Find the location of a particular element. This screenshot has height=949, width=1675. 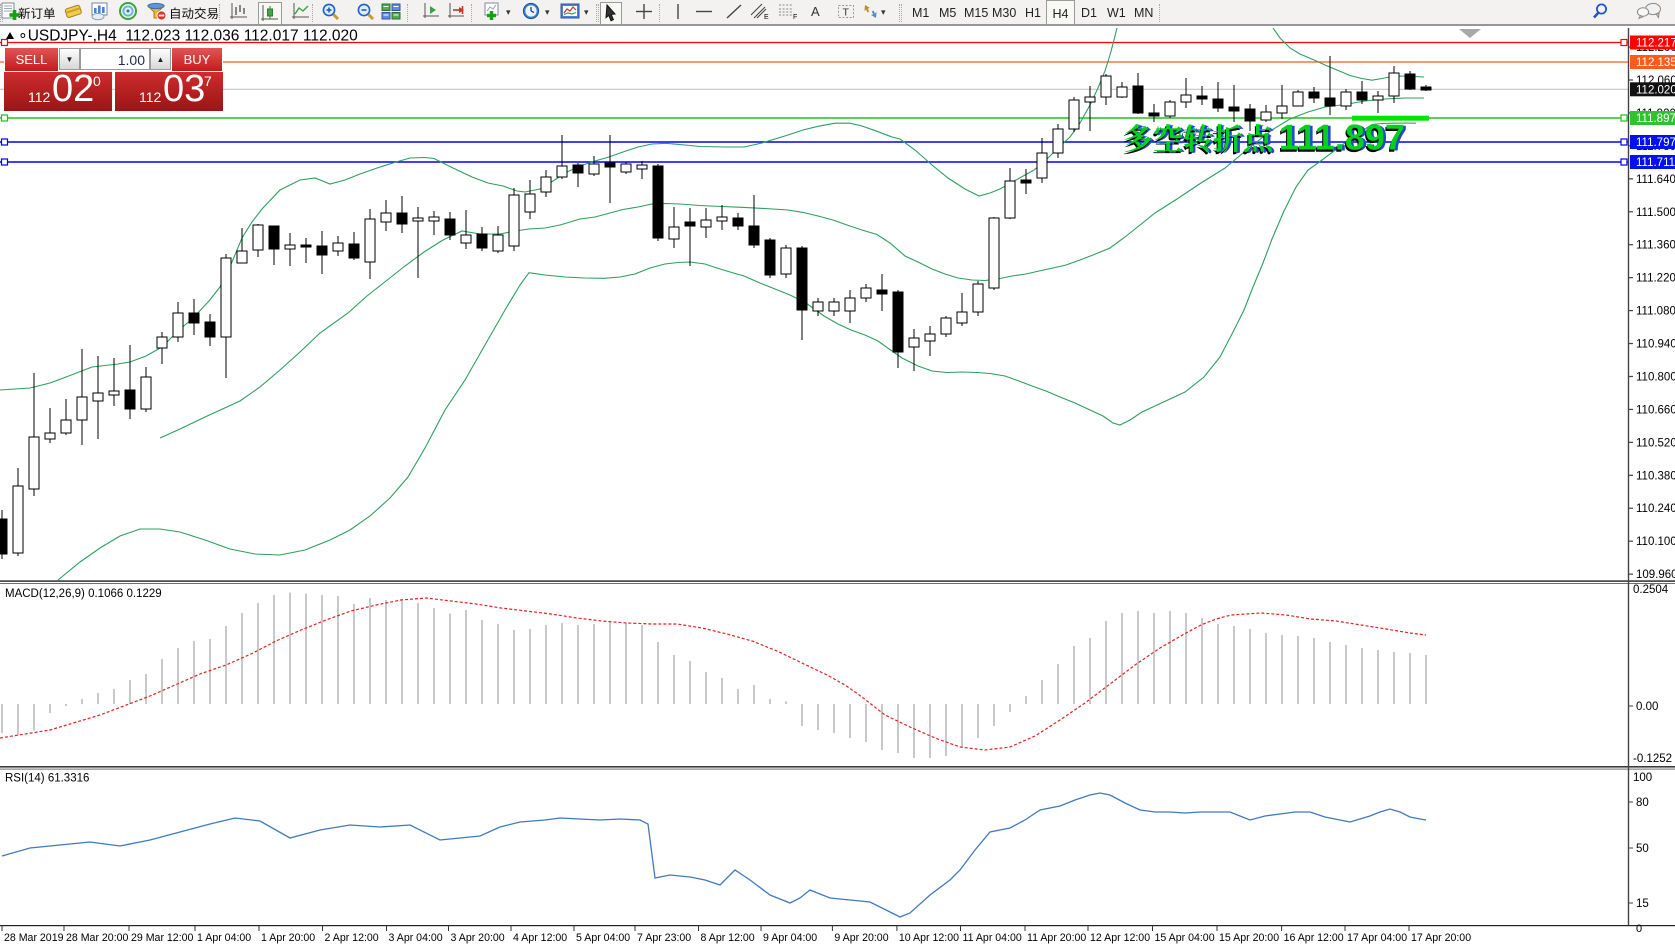

svg-text: 109.960 is located at coordinates (1655, 575).